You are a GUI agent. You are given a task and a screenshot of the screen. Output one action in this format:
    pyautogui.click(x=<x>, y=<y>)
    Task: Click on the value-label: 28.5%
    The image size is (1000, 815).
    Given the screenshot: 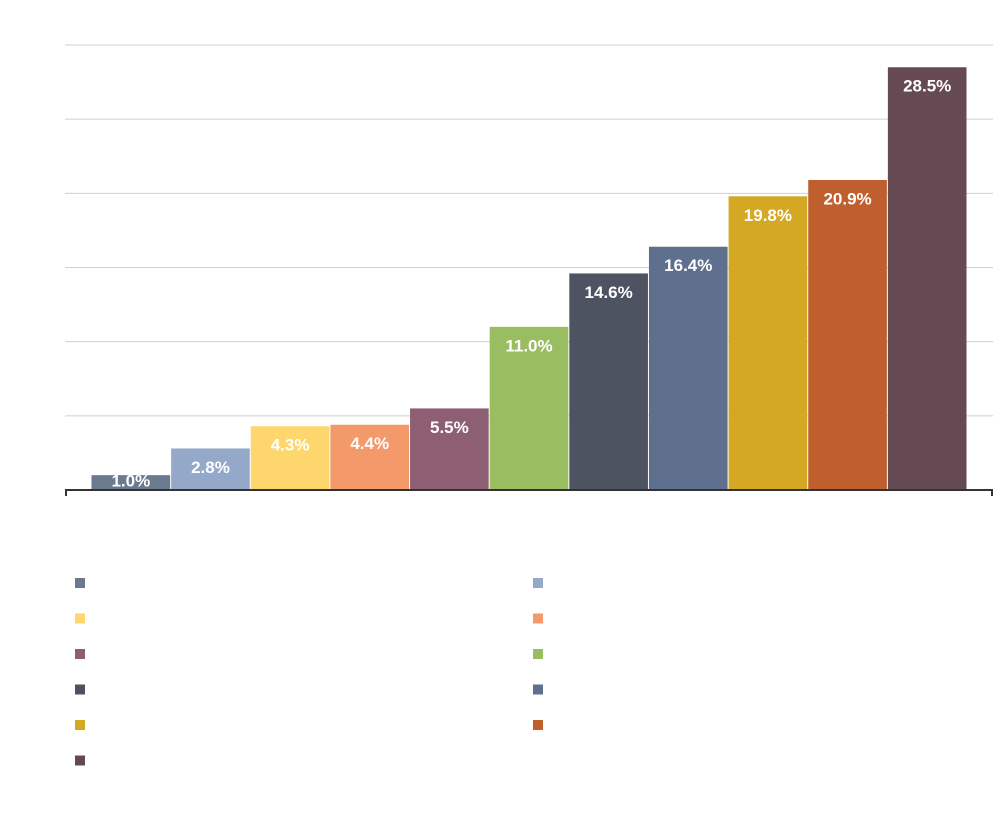 What is the action you would take?
    pyautogui.click(x=927, y=86)
    